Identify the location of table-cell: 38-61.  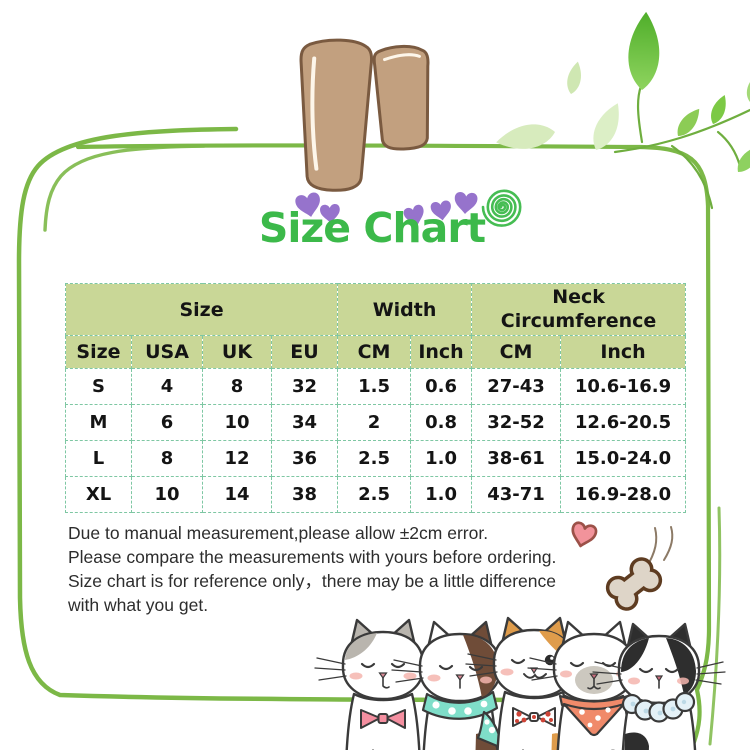
(516, 458).